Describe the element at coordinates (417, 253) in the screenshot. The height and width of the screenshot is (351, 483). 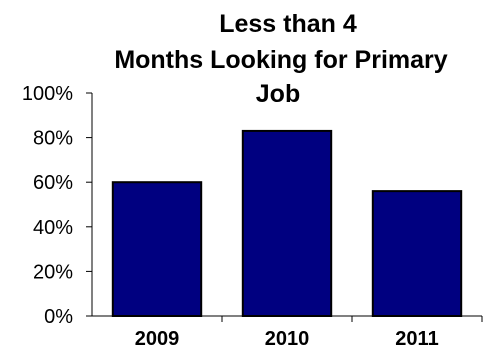
I see `bar-2011` at that location.